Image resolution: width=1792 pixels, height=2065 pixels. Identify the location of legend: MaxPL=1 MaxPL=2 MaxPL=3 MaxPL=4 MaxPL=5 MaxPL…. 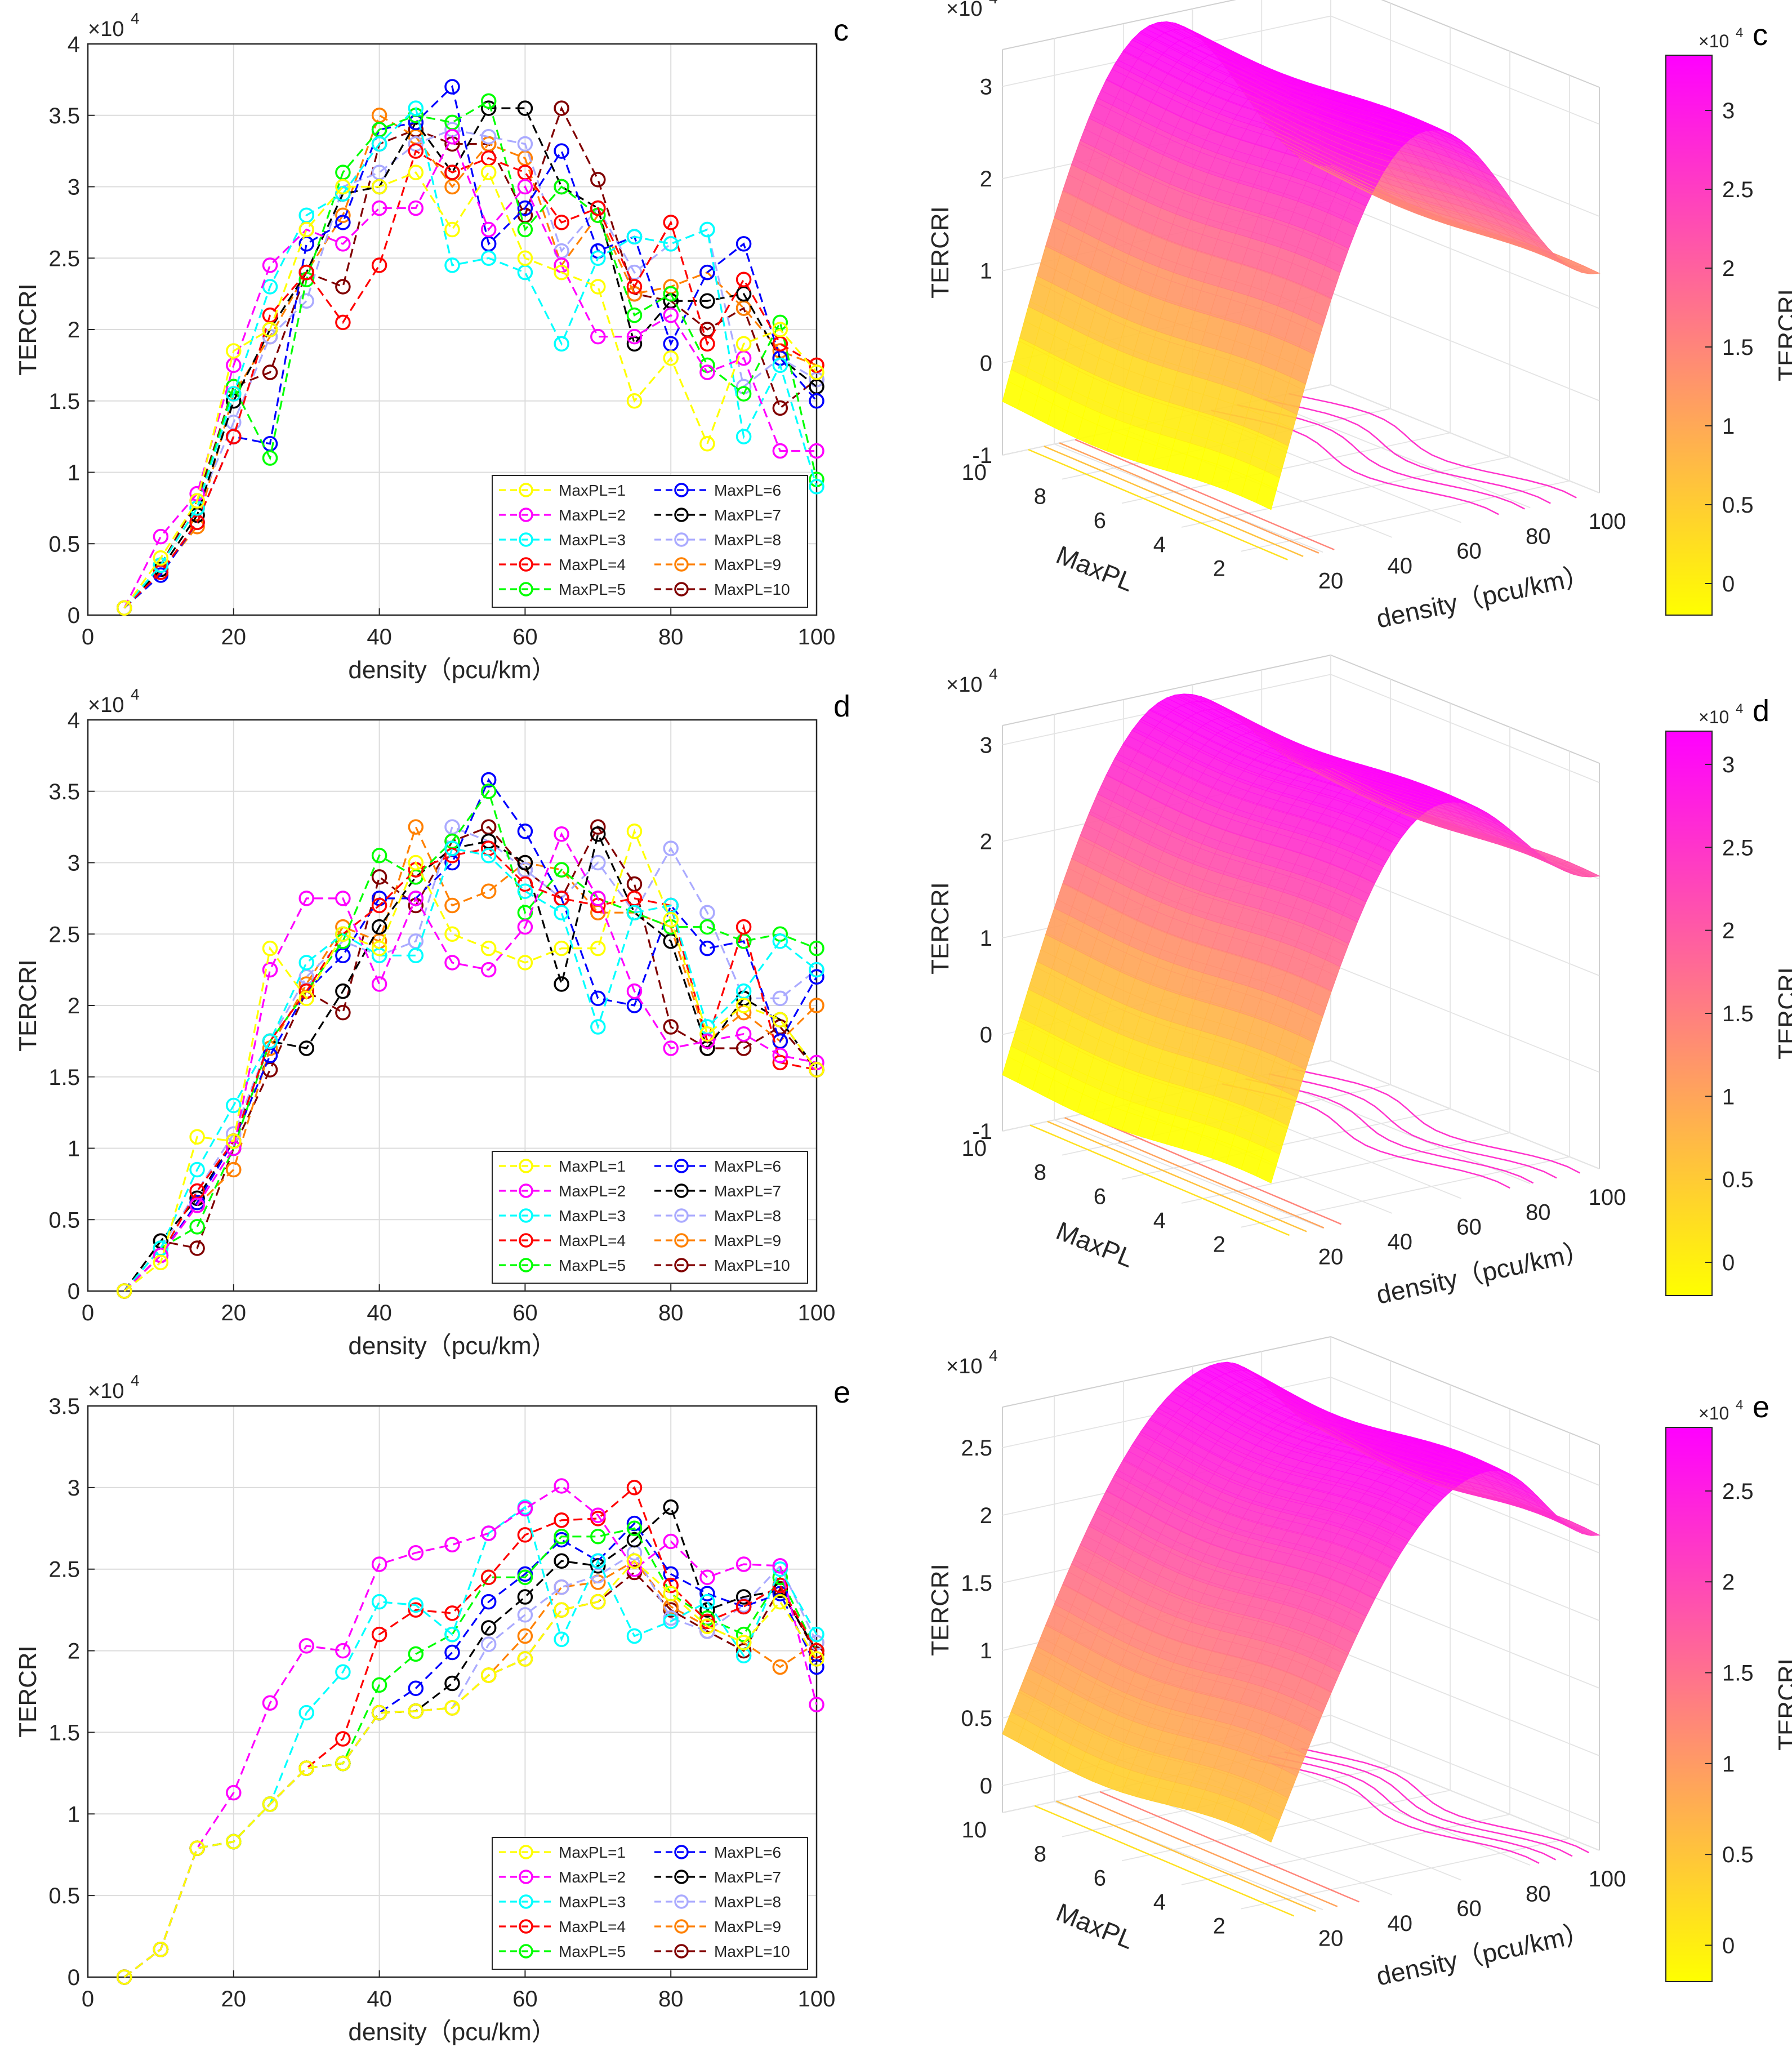
(650, 541).